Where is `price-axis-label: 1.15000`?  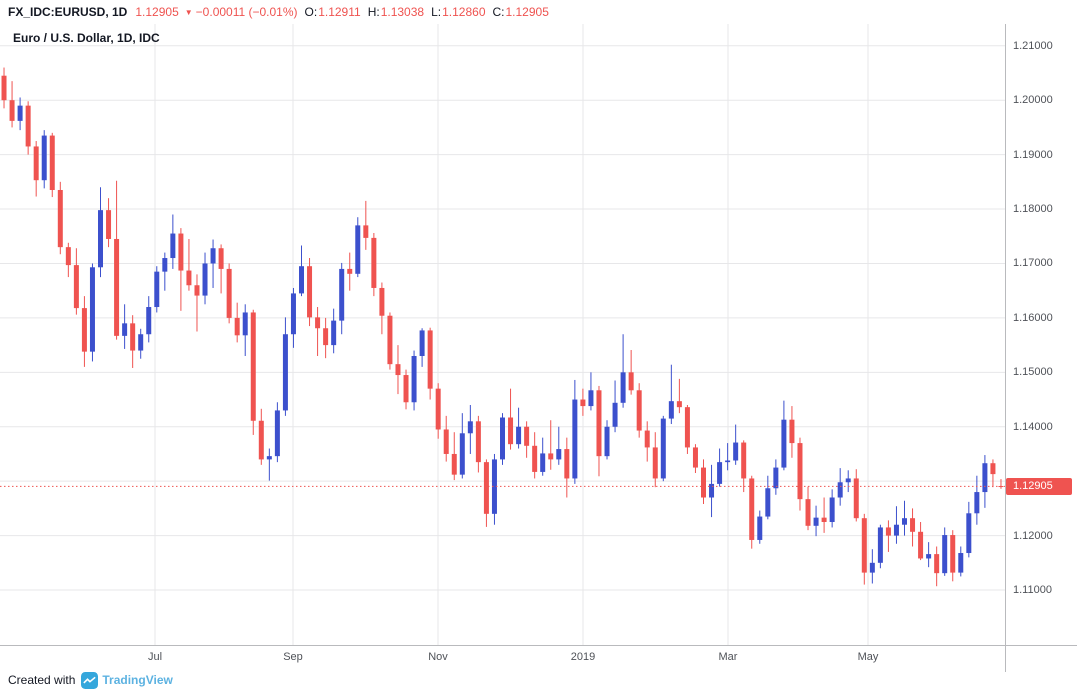
price-axis-label: 1.15000 is located at coordinates (1033, 372).